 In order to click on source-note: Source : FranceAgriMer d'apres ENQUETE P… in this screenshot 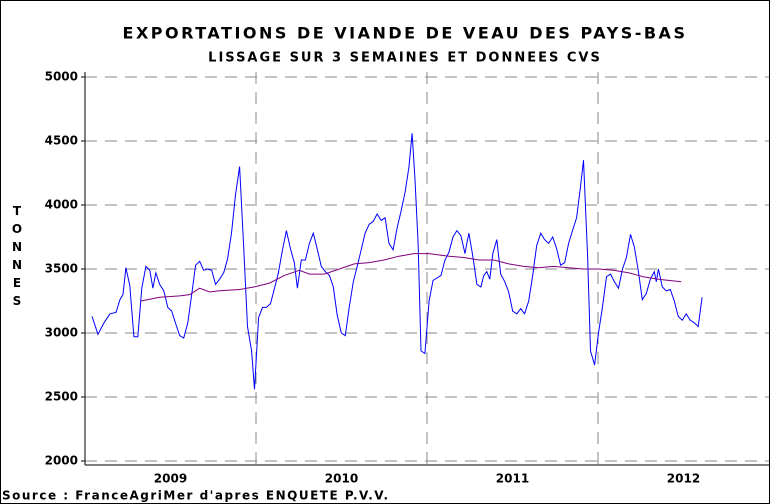, I will do `click(196, 496)`.